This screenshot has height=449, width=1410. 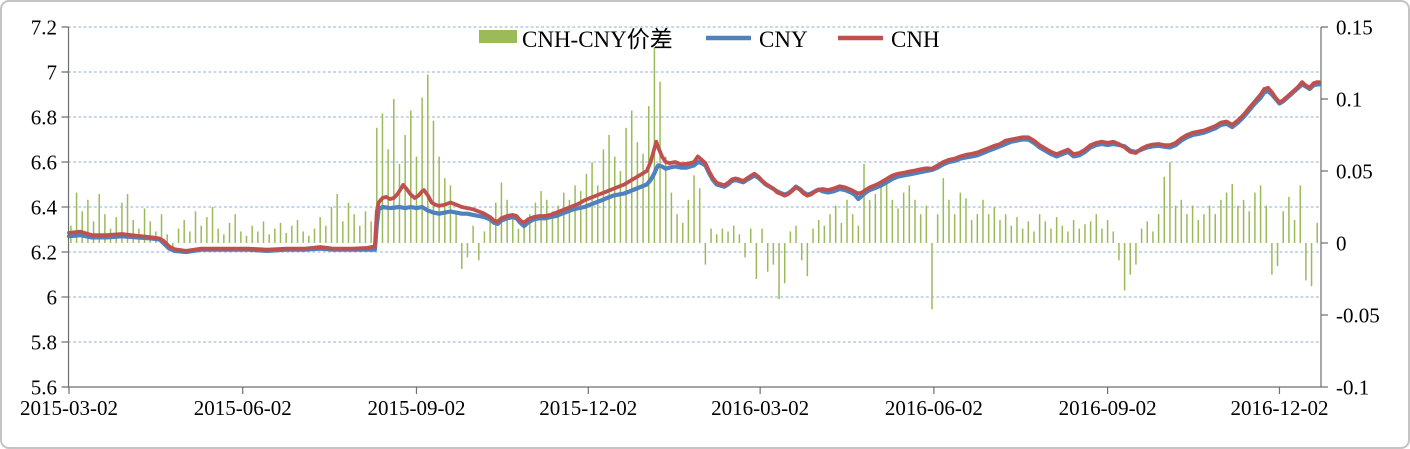 I want to click on y-right-tick-label: -0.1, so click(x=1352, y=388).